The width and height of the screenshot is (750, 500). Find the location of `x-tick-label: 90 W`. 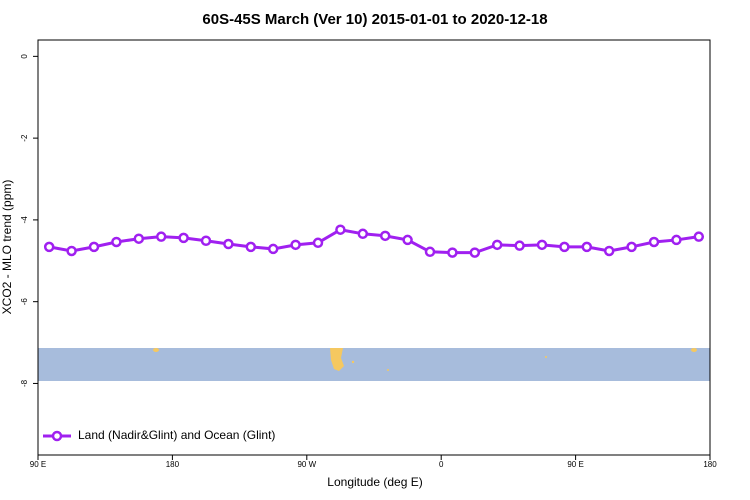

x-tick-label: 90 W is located at coordinates (306, 464).